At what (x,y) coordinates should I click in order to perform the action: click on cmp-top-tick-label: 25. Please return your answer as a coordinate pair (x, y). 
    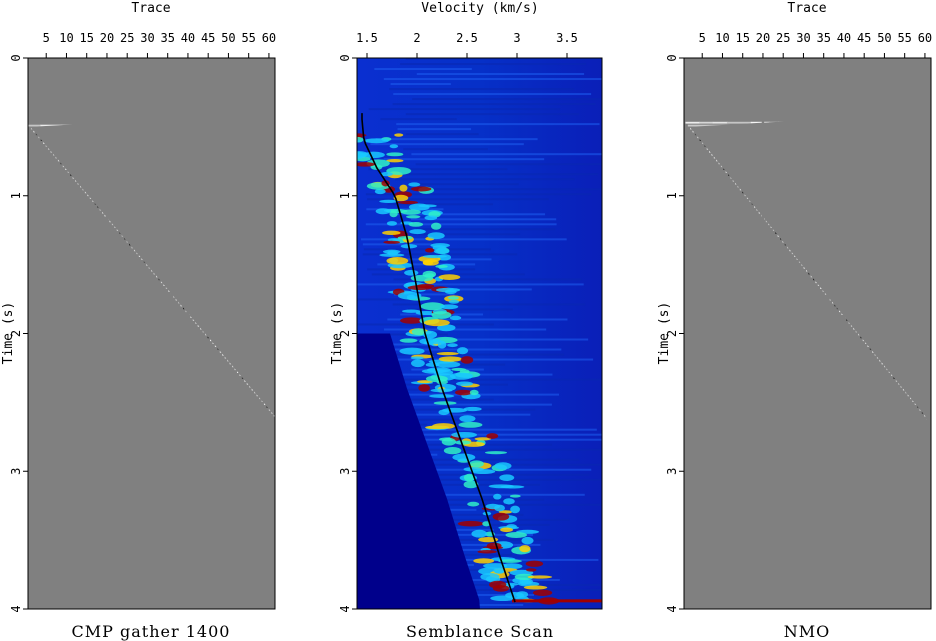
    Looking at the image, I should click on (127, 38).